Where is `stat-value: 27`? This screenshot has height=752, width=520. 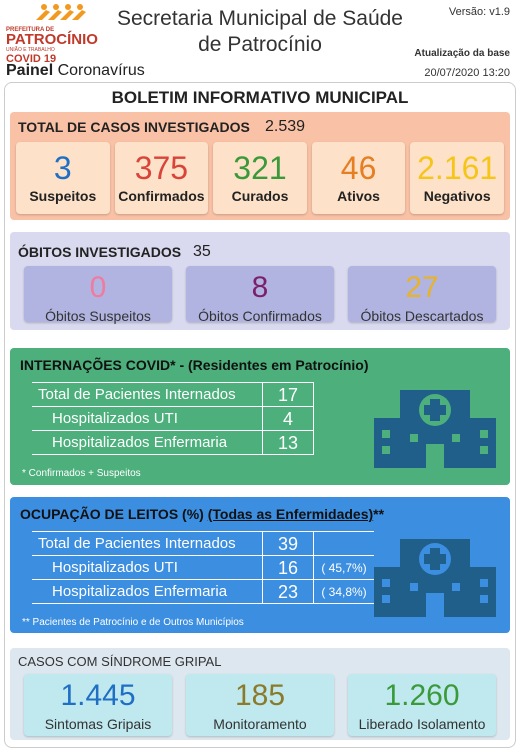 stat-value: 27 is located at coordinates (422, 287).